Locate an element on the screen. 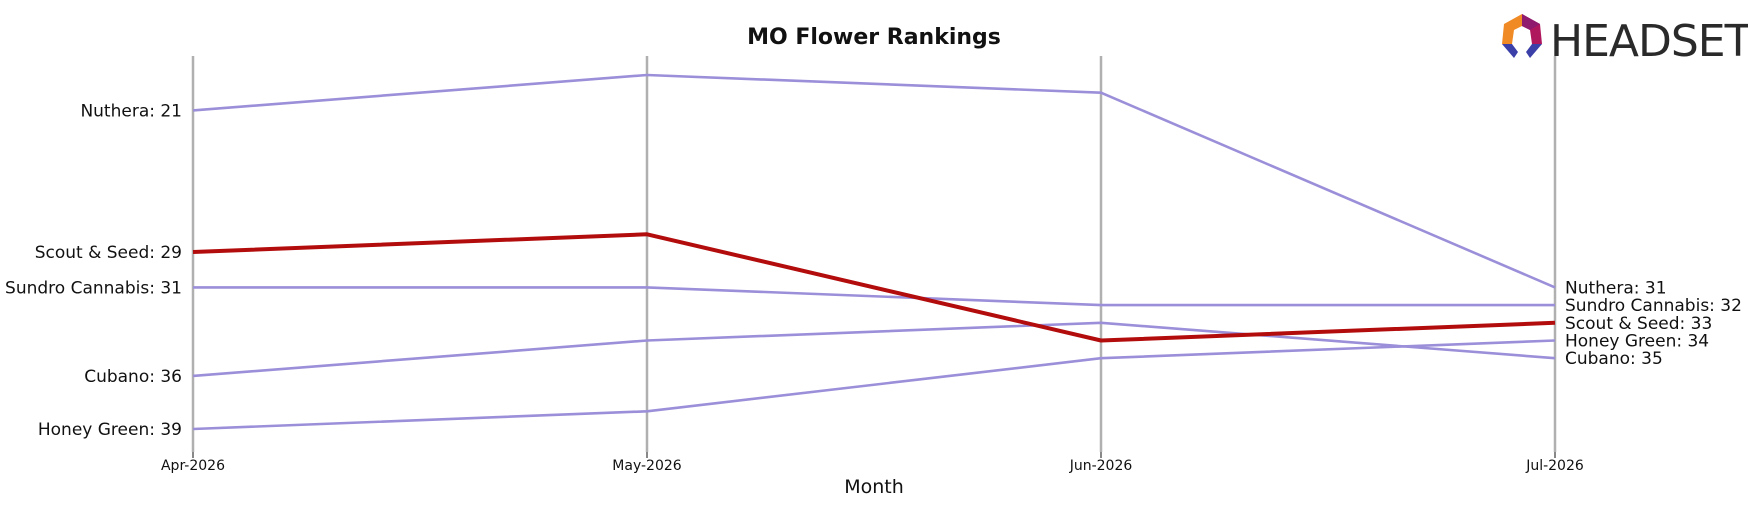 This screenshot has height=506, width=1748. logo-wordmark: HEADSET is located at coordinates (1649, 41).